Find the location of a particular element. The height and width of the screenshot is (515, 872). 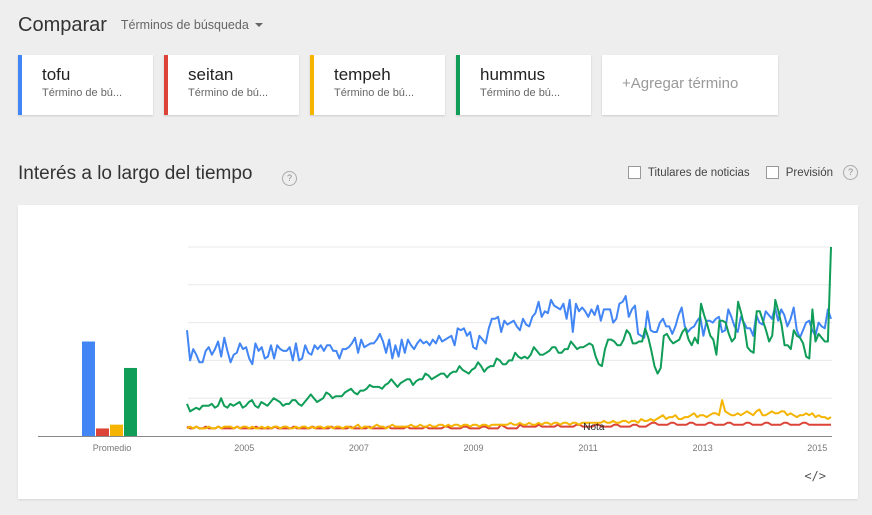

chart-options: Titulares de noticias Previsión ? is located at coordinates (735, 172).